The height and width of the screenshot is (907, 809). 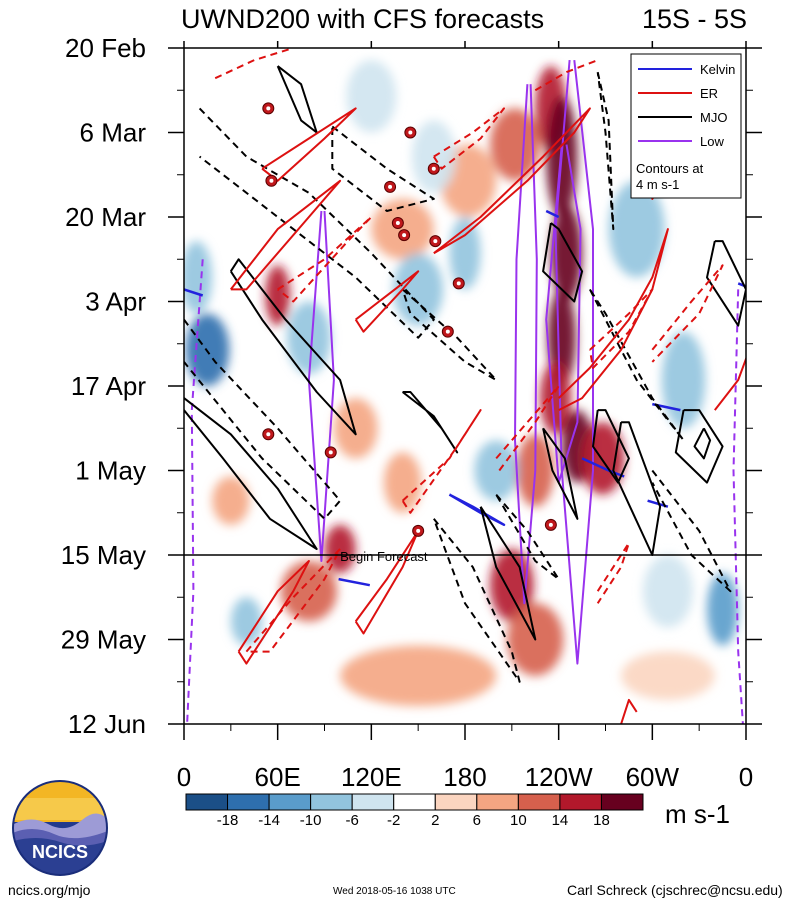 I want to click on footer-center: Wed 2018-05-16 1038 UTC, so click(x=394, y=891).